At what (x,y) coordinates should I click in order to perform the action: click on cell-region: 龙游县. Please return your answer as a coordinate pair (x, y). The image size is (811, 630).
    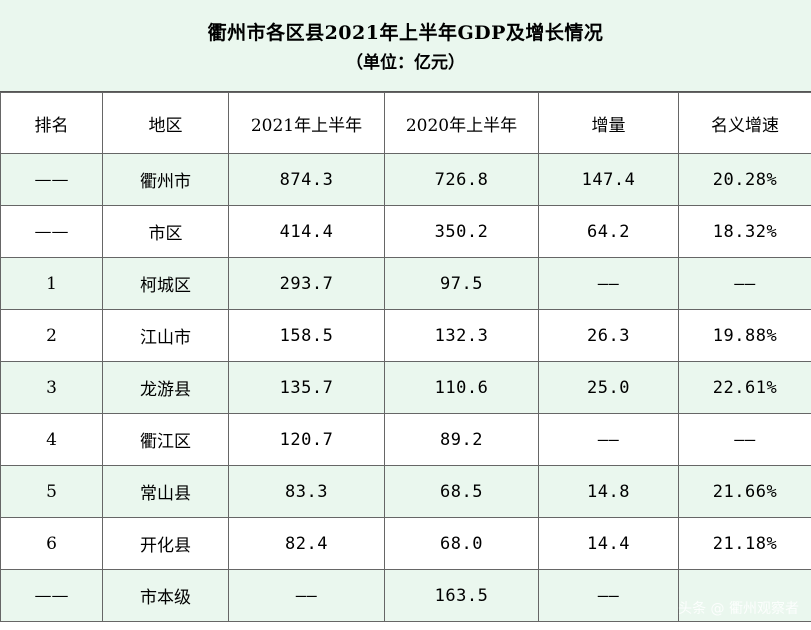
    Looking at the image, I should click on (165, 387).